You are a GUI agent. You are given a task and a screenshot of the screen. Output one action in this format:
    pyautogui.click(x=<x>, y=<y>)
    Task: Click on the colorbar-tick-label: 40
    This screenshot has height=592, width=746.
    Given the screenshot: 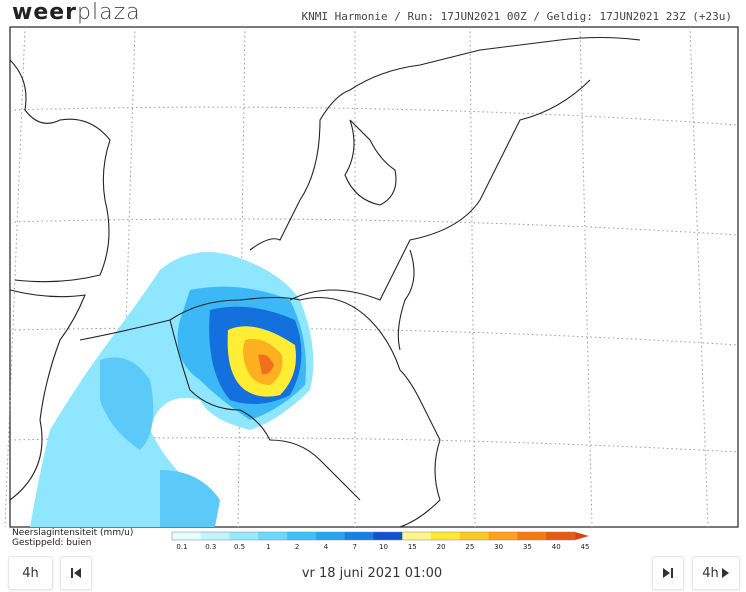 What is the action you would take?
    pyautogui.click(x=556, y=547)
    